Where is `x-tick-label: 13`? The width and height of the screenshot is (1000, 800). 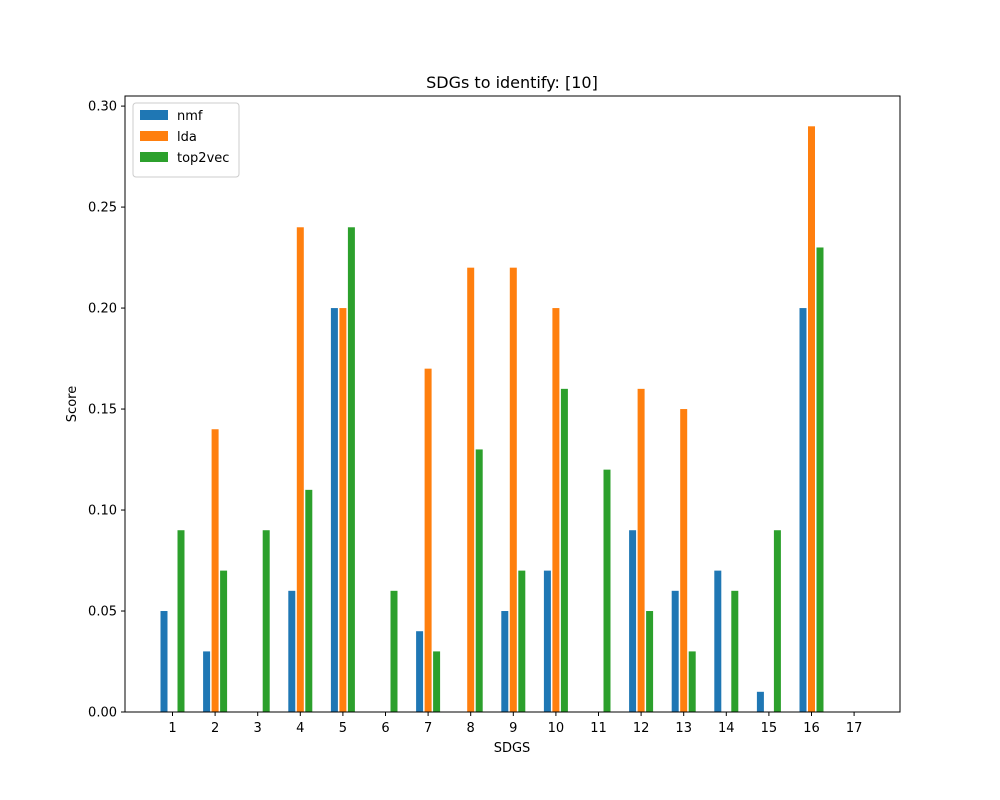
x-tick-label: 13 is located at coordinates (683, 728).